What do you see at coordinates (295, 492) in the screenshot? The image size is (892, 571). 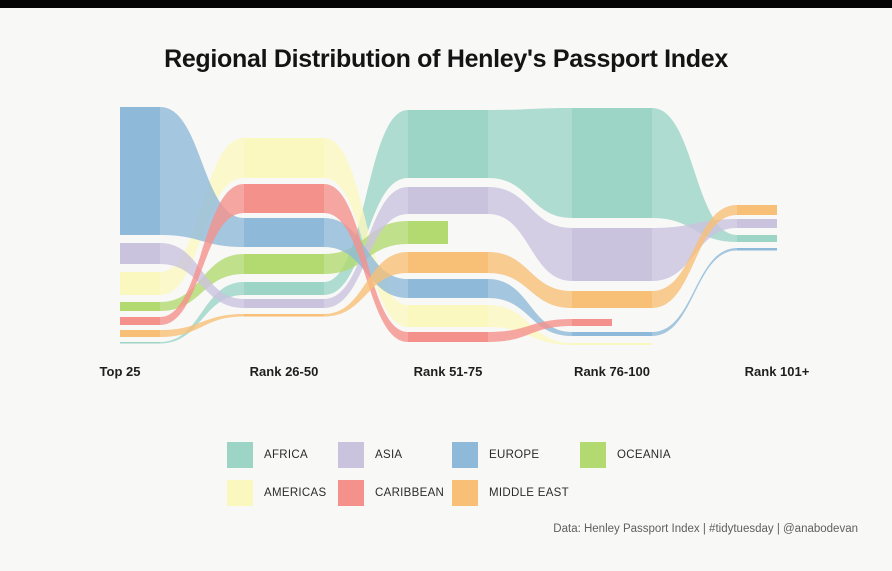 I see `legend-label: AMERICAS` at bounding box center [295, 492].